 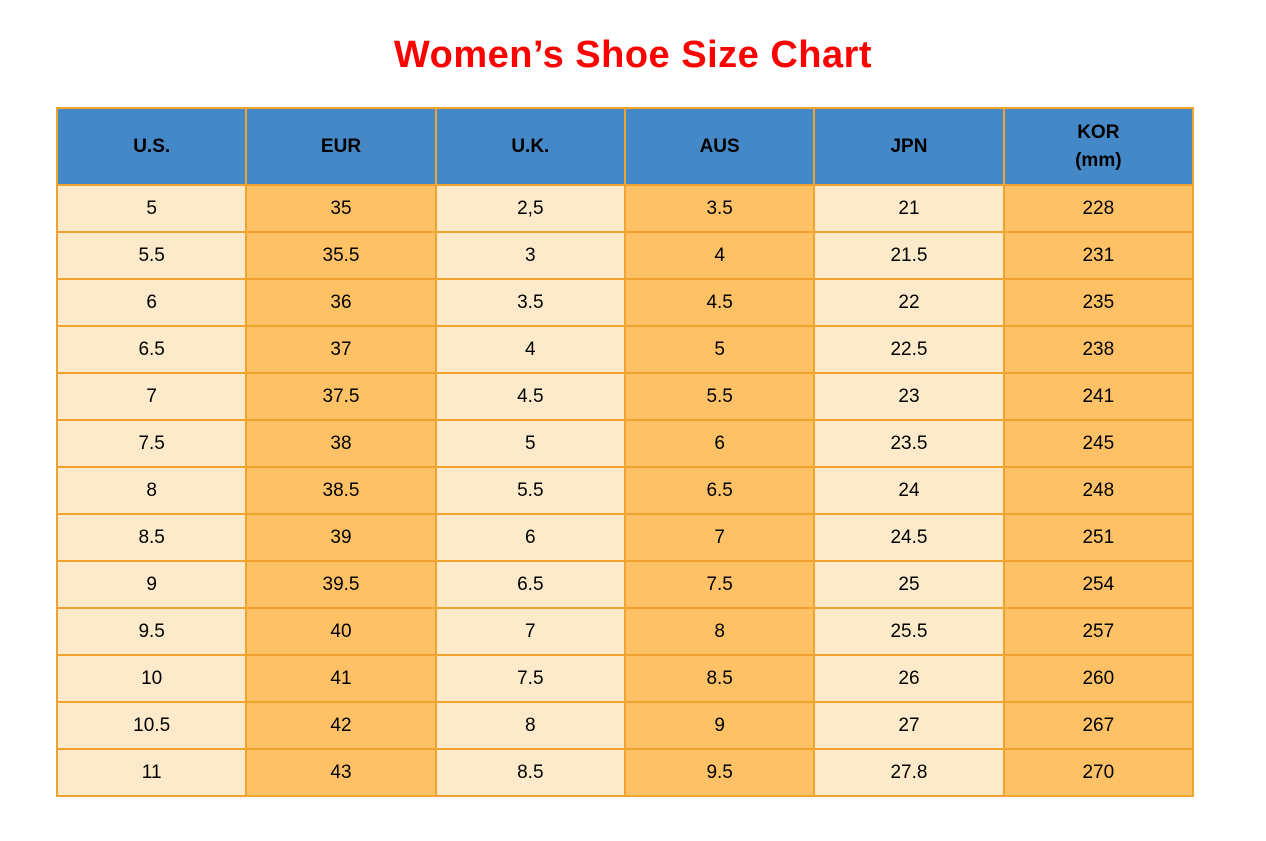 I want to click on table-row: 11 43 8.5 9.5 27.8 270, so click(x=625, y=772).